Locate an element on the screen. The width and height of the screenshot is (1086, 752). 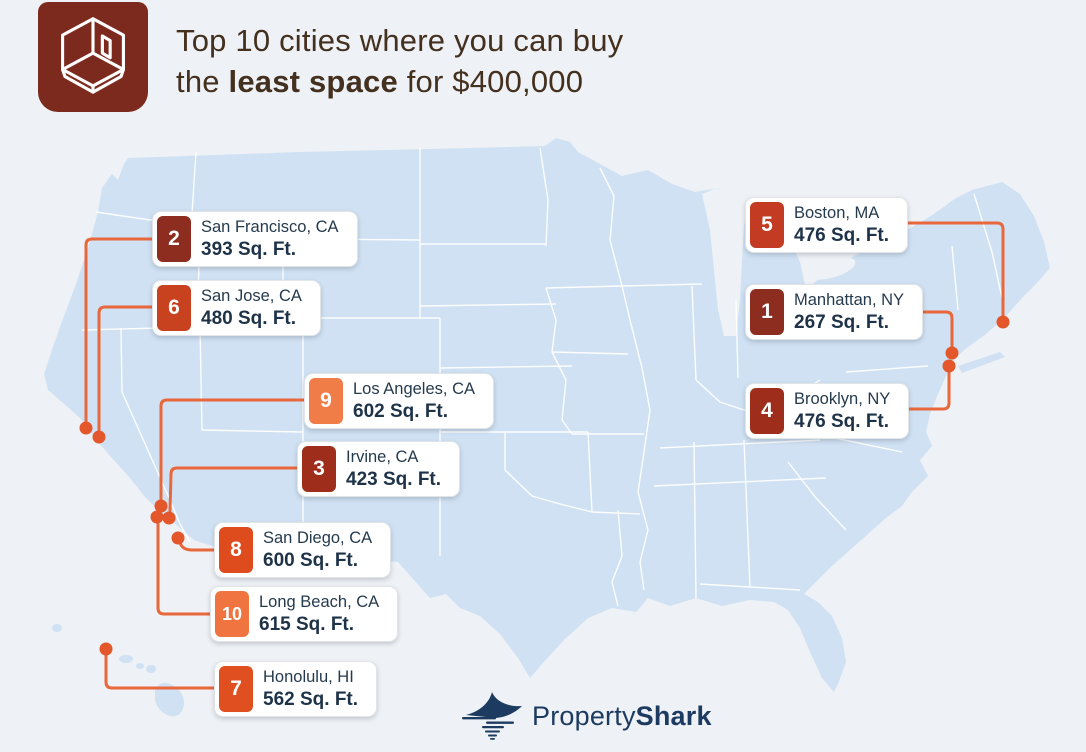
rank-badge: 8 is located at coordinates (236, 550).